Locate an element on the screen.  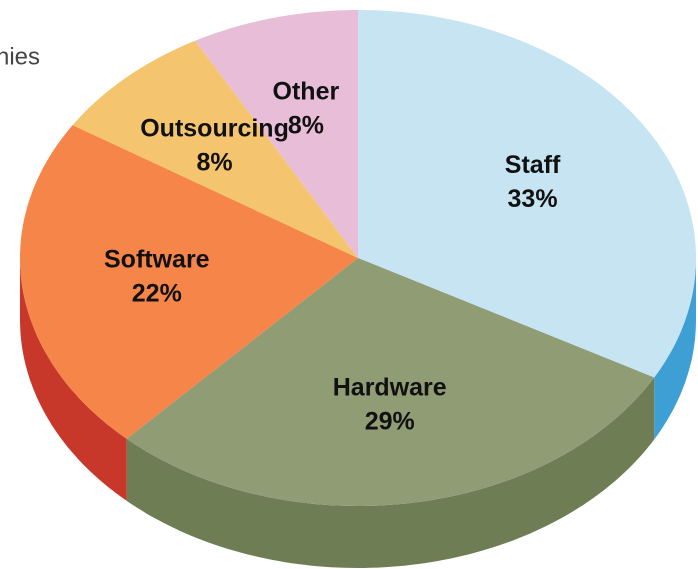
slice-label: Hardware is located at coordinates (390, 388).